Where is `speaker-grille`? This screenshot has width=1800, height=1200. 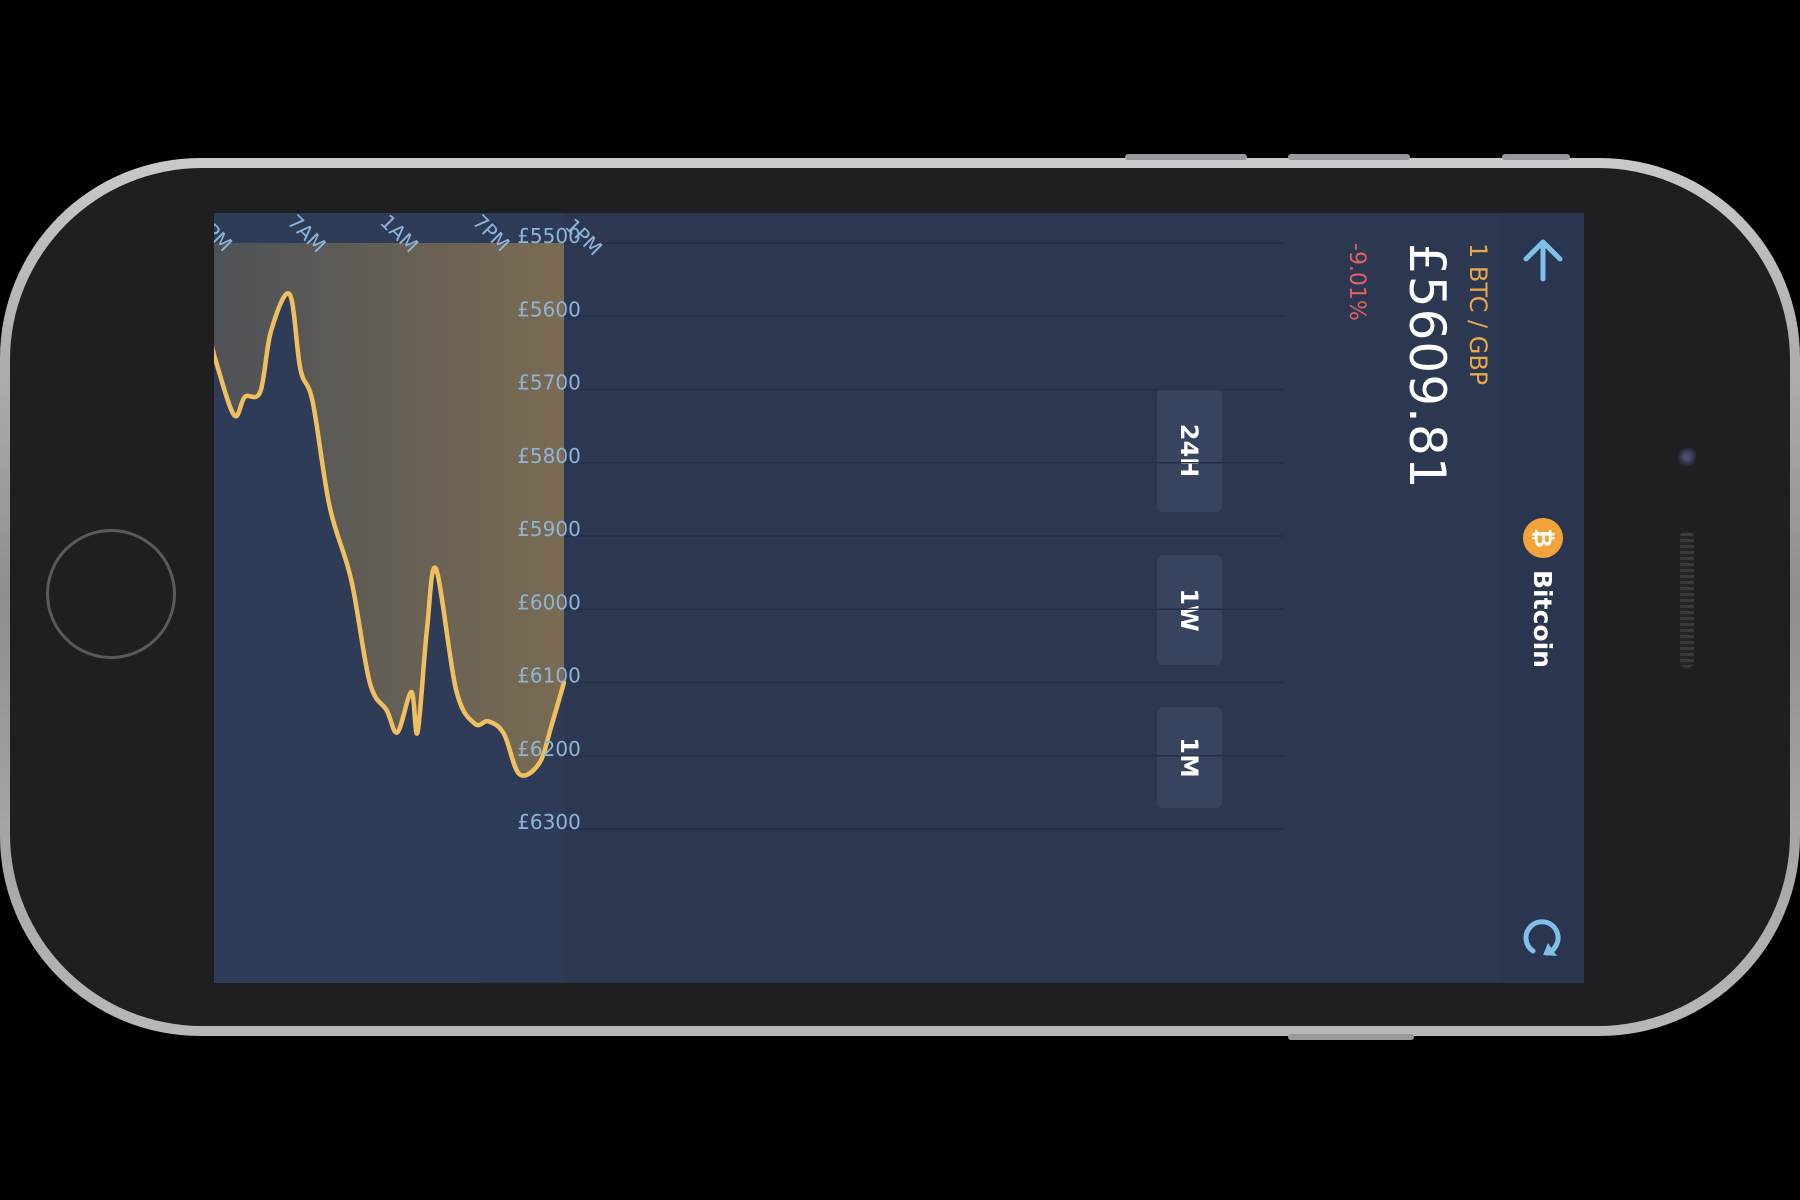
speaker-grille is located at coordinates (1687, 599).